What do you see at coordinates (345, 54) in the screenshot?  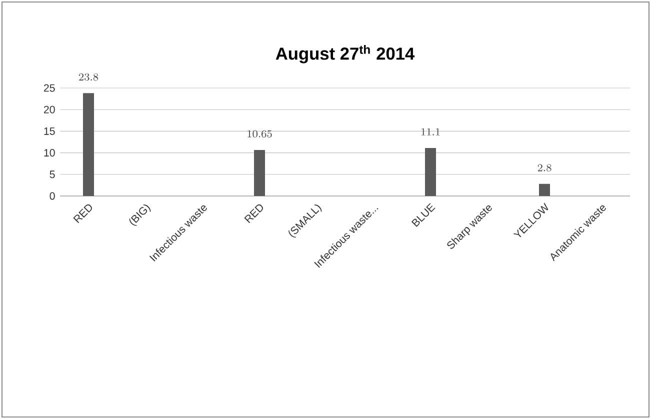 I see `chart-title: August 27$^{th}$ 2014` at bounding box center [345, 54].